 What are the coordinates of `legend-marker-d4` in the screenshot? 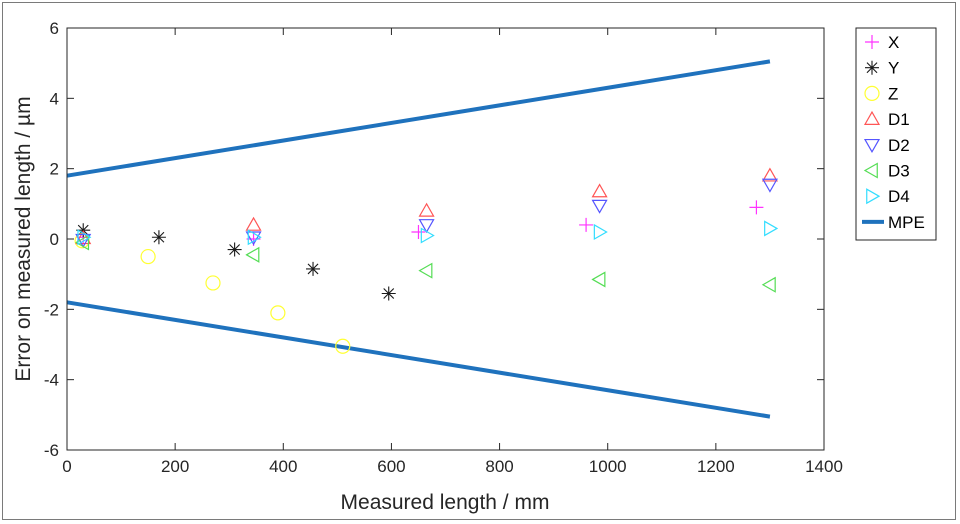 It's located at (873, 196).